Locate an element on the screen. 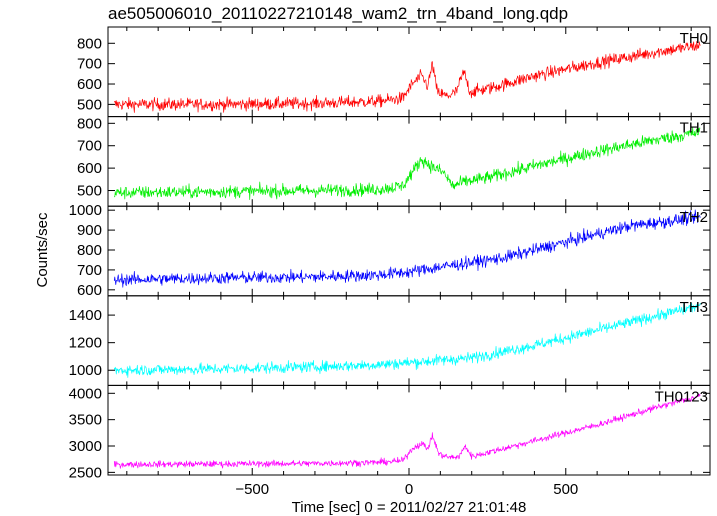  y-tick-label: 900 is located at coordinates (89, 230).